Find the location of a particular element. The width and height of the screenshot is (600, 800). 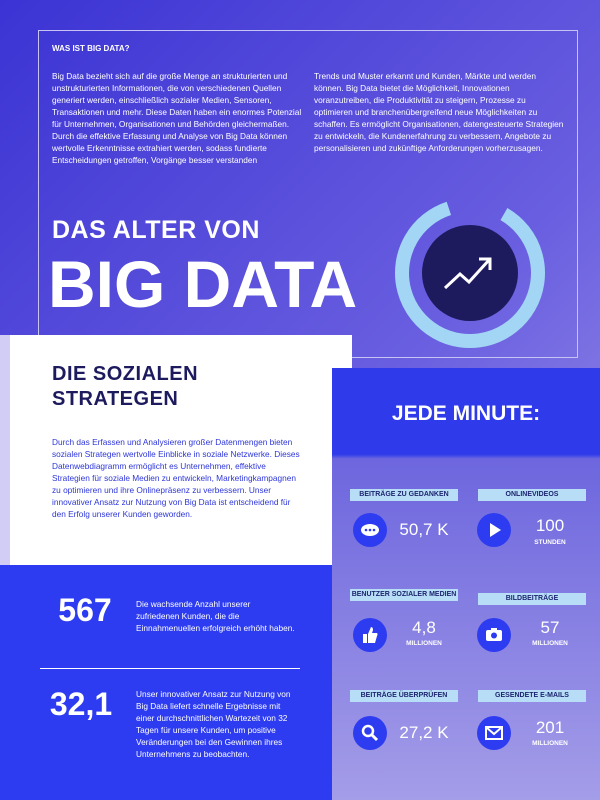

play-icon is located at coordinates (494, 530).